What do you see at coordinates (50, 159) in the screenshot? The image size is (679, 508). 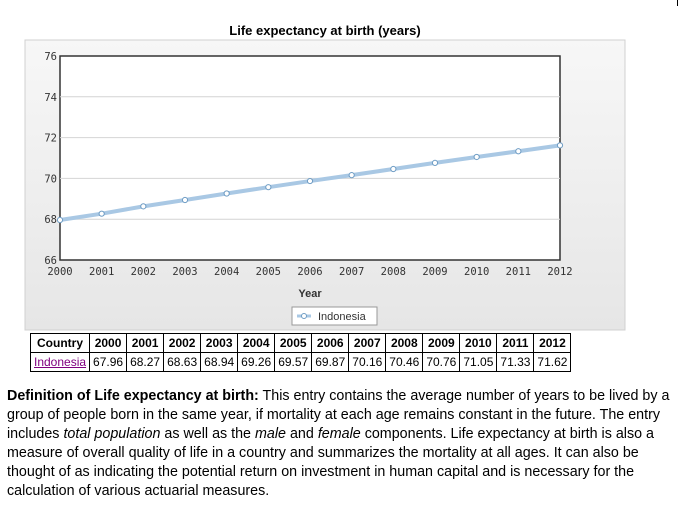 I see `y-axis-ticks: 66 68 70 72 74 76` at bounding box center [50, 159].